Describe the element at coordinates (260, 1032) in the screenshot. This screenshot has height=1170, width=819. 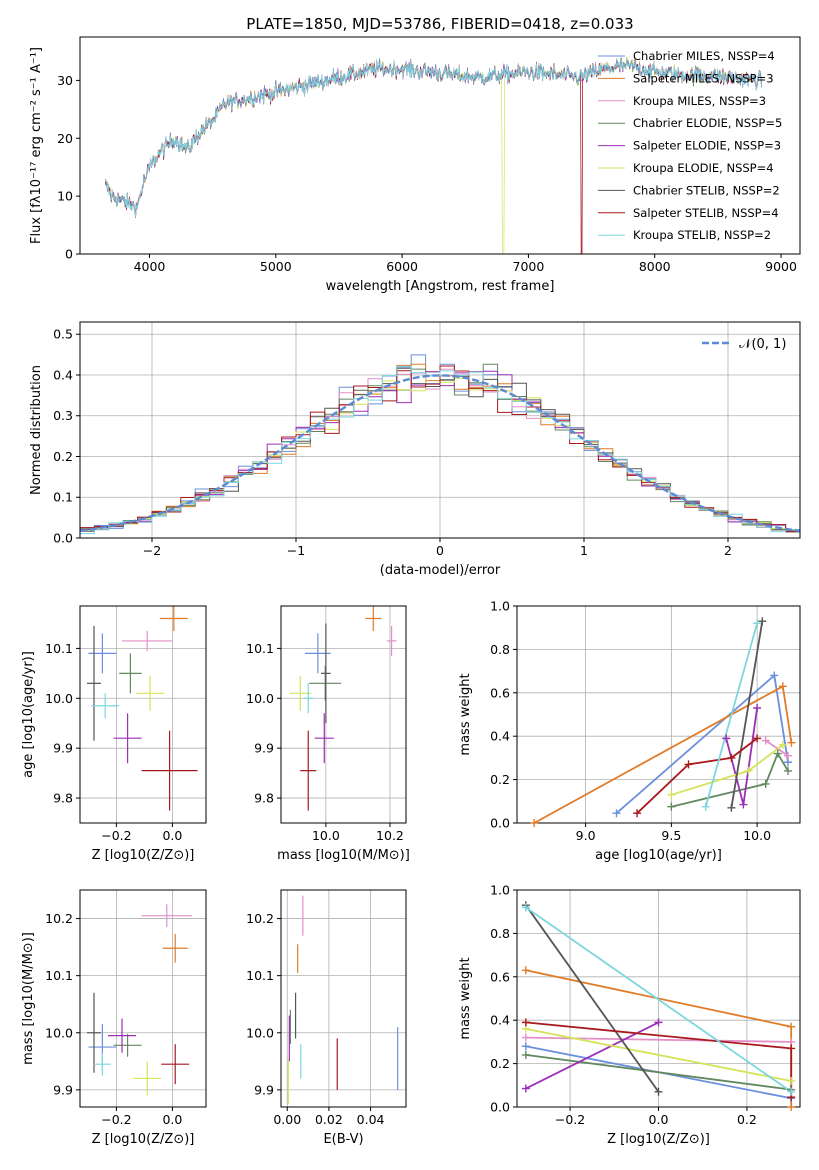
I see `y-tick-label: 10.0` at that location.